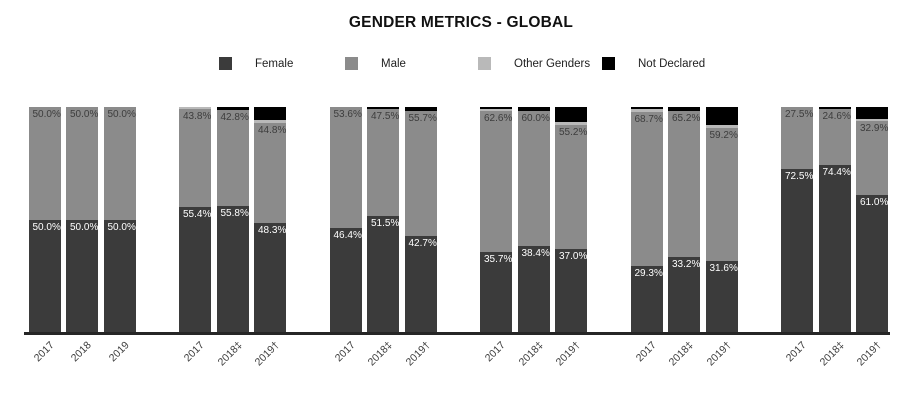 This screenshot has width=922, height=400. What do you see at coordinates (535, 118) in the screenshot?
I see `bar-value-label: 60.0%` at bounding box center [535, 118].